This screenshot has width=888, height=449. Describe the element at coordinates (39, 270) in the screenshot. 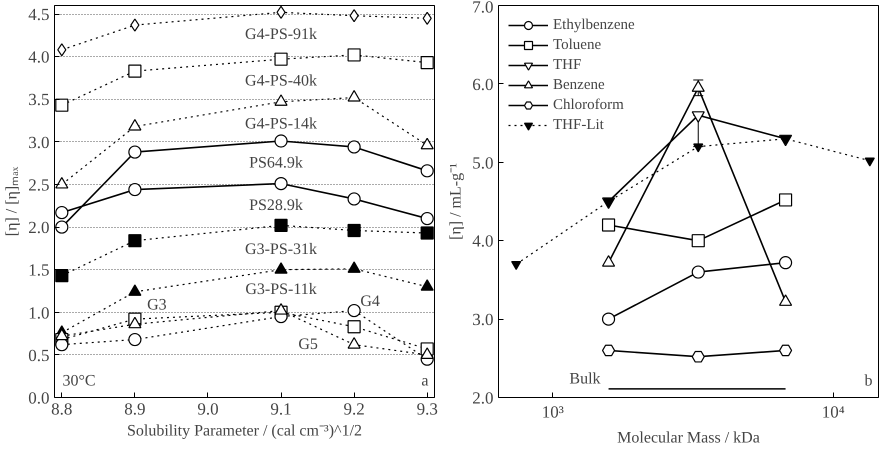

I see `y-tick-label: 1.5` at that location.